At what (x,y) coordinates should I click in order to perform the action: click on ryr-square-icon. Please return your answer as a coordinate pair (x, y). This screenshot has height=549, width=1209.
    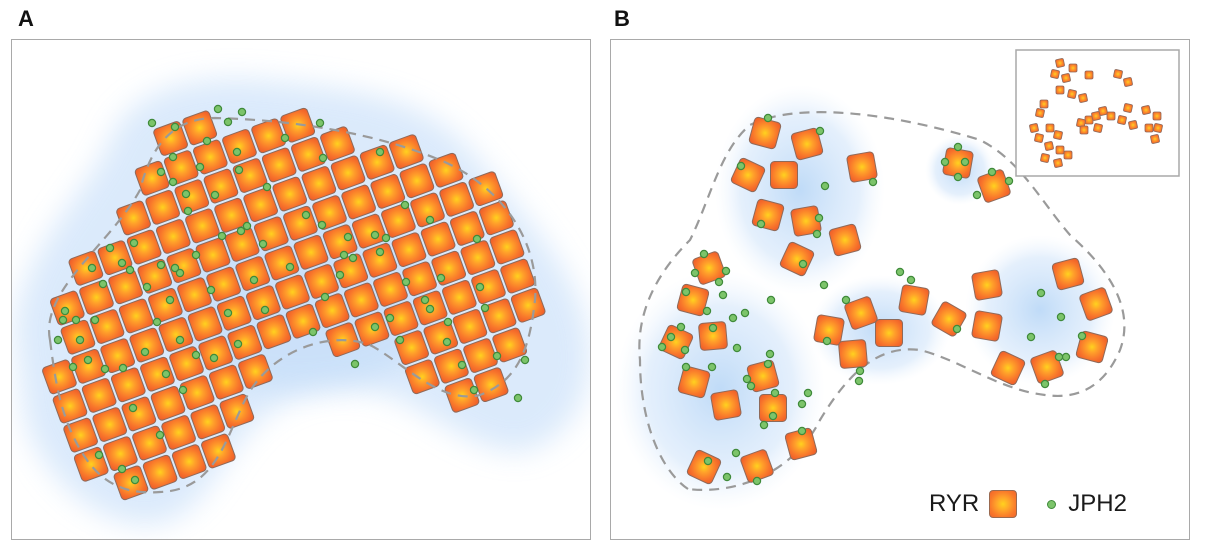
    Looking at the image, I should click on (1003, 504).